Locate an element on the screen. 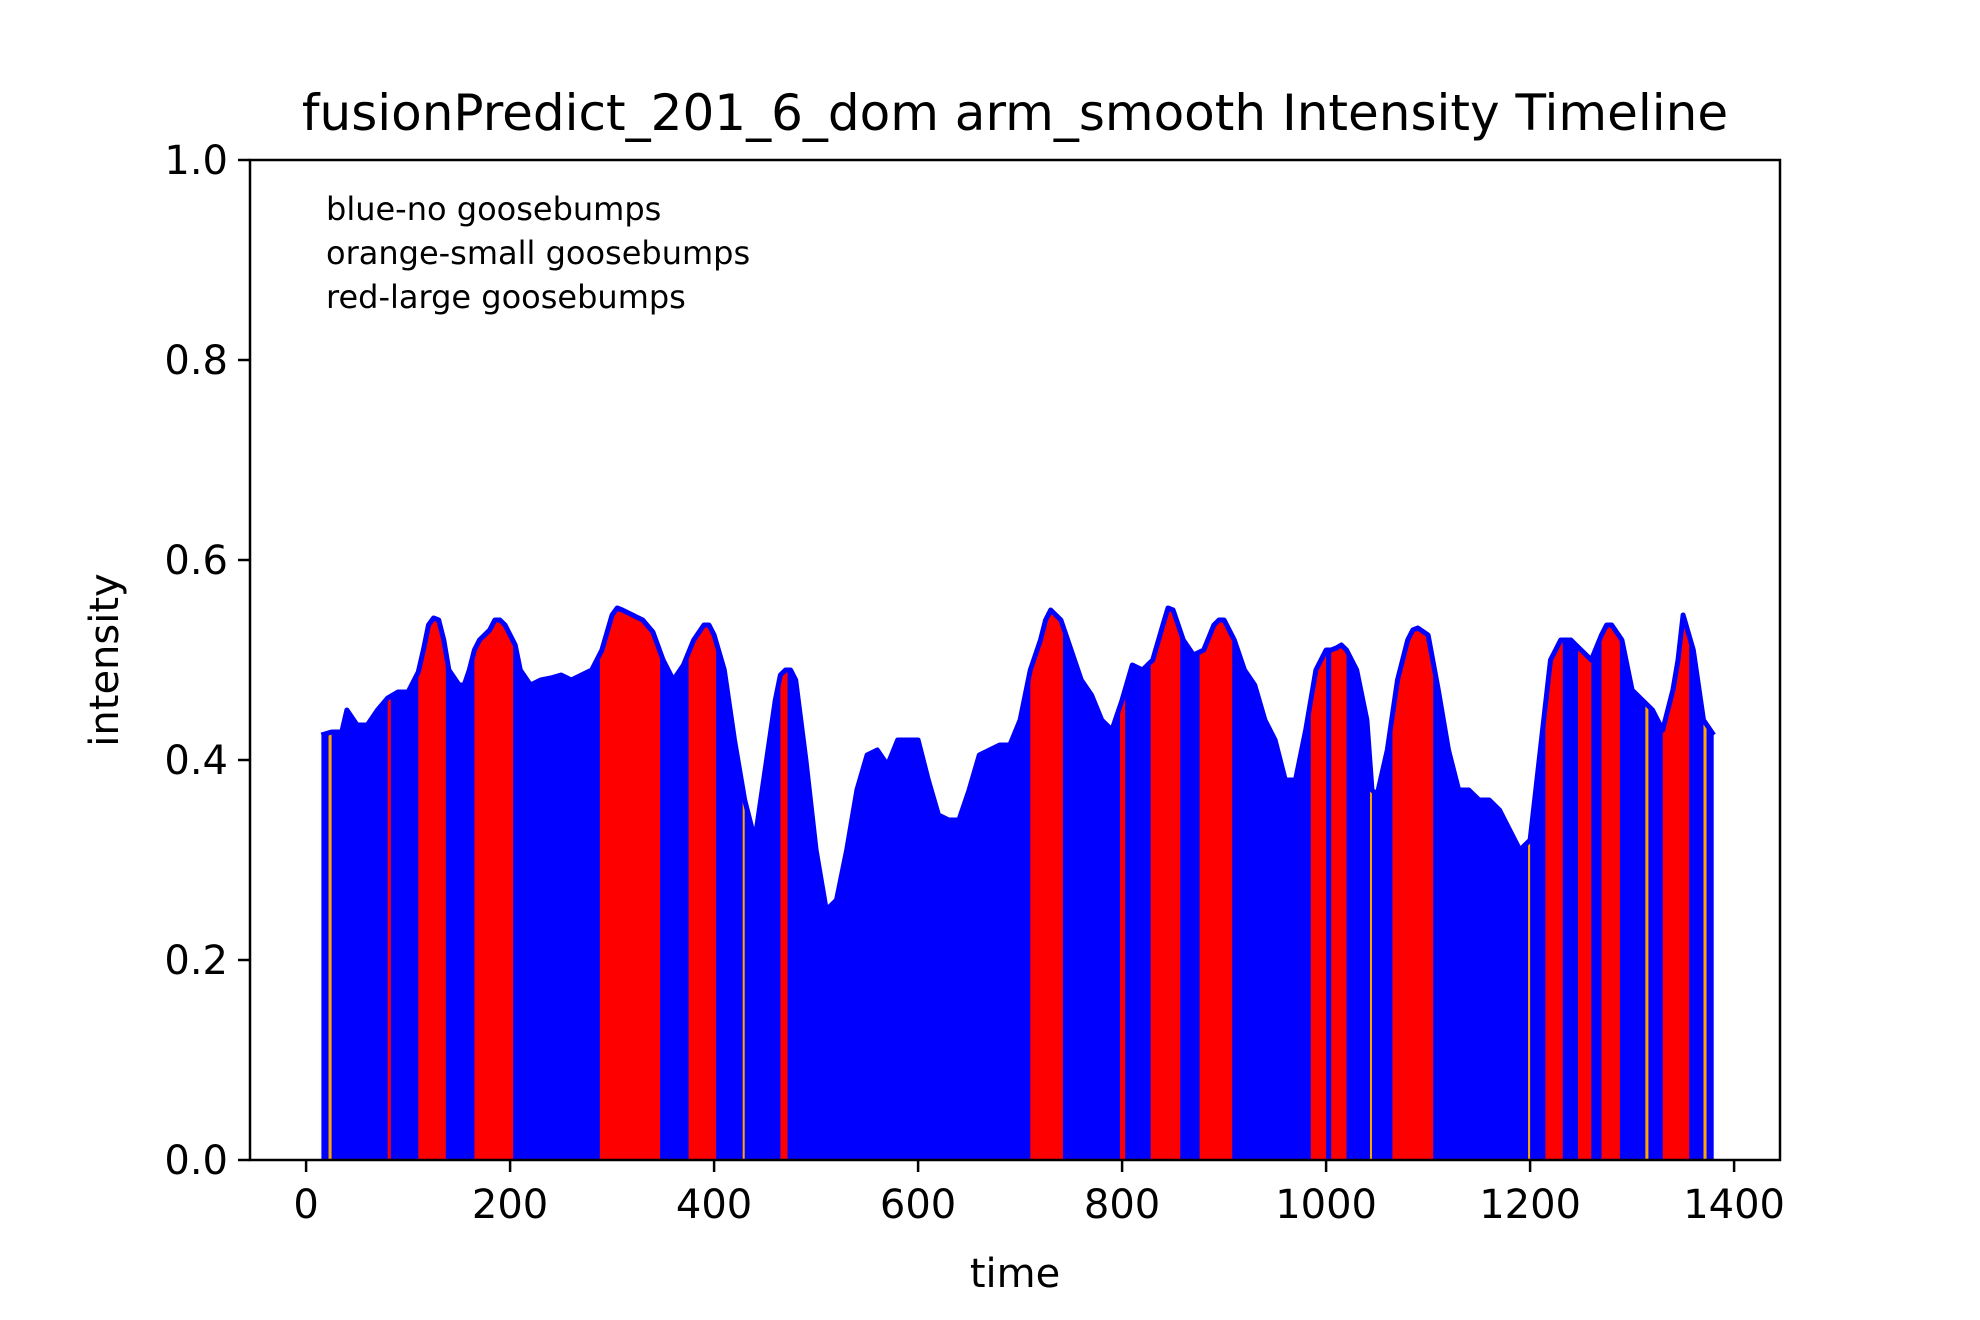  y-tick-label: 0.0 is located at coordinates (196, 1161).